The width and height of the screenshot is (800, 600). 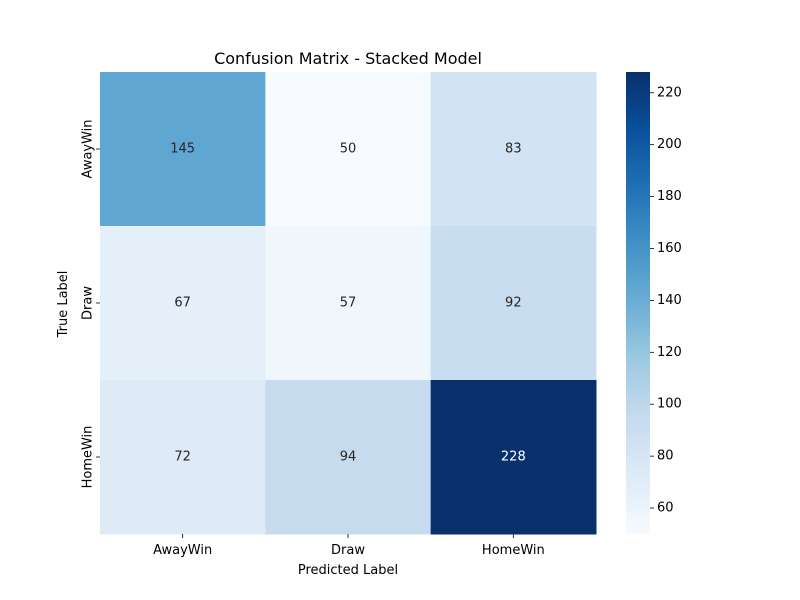 I want to click on cell-value-label: 67, so click(x=182, y=303).